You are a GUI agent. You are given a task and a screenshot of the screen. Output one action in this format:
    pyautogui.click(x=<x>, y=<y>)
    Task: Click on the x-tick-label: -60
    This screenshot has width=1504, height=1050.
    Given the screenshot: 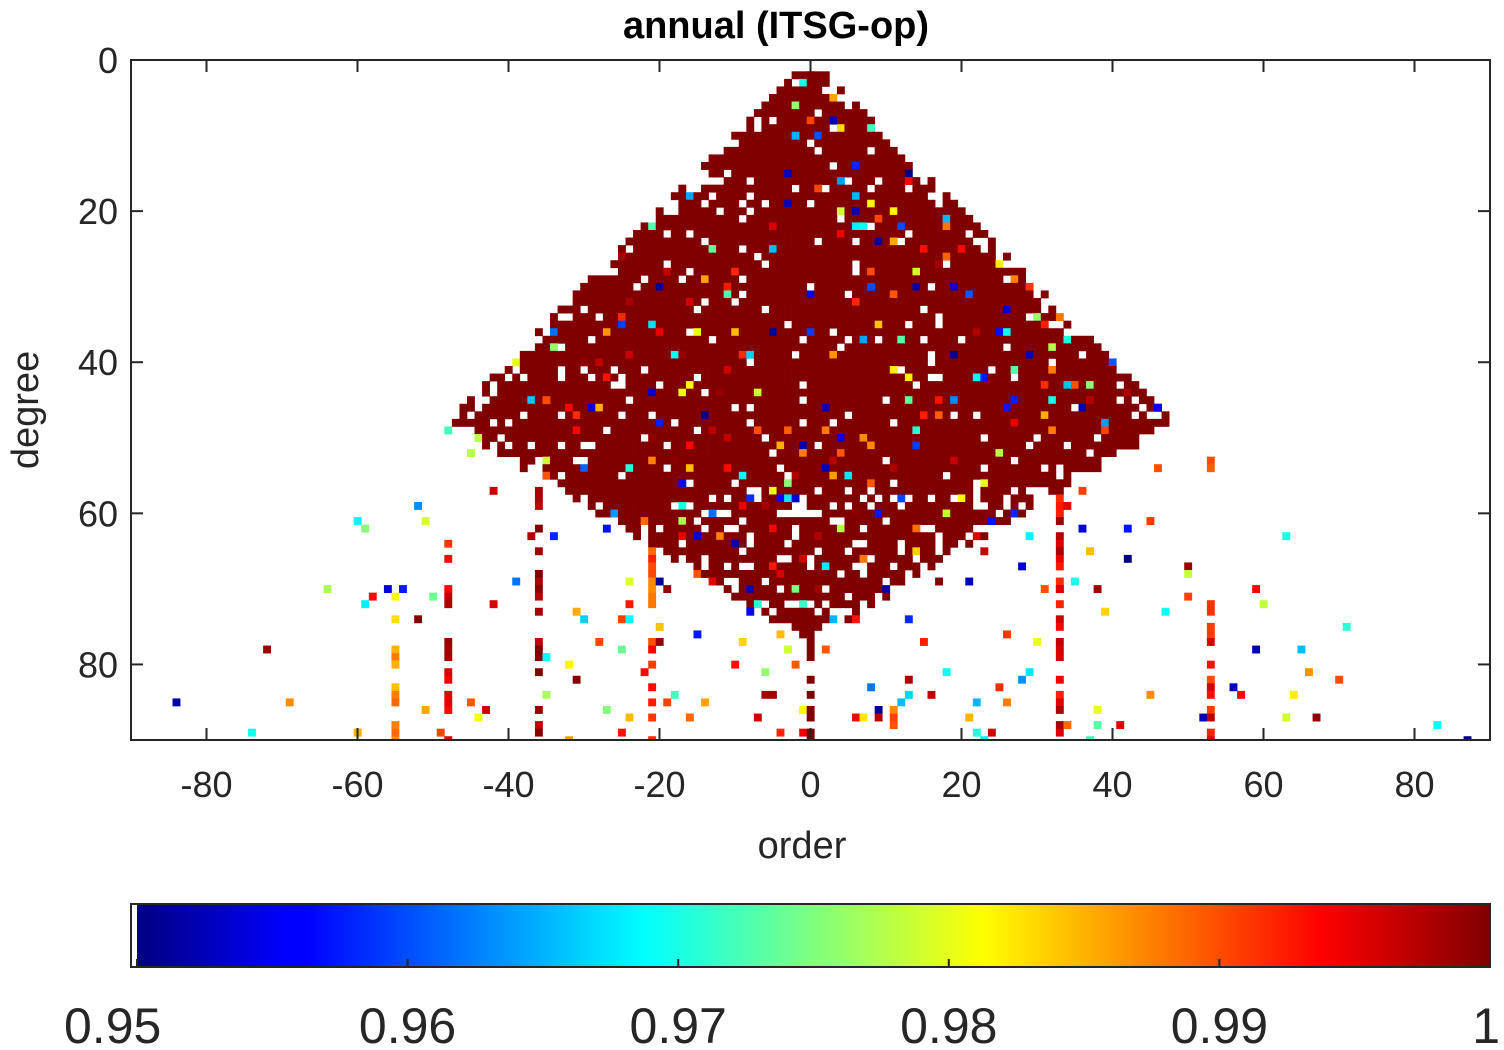 What is the action you would take?
    pyautogui.click(x=357, y=784)
    